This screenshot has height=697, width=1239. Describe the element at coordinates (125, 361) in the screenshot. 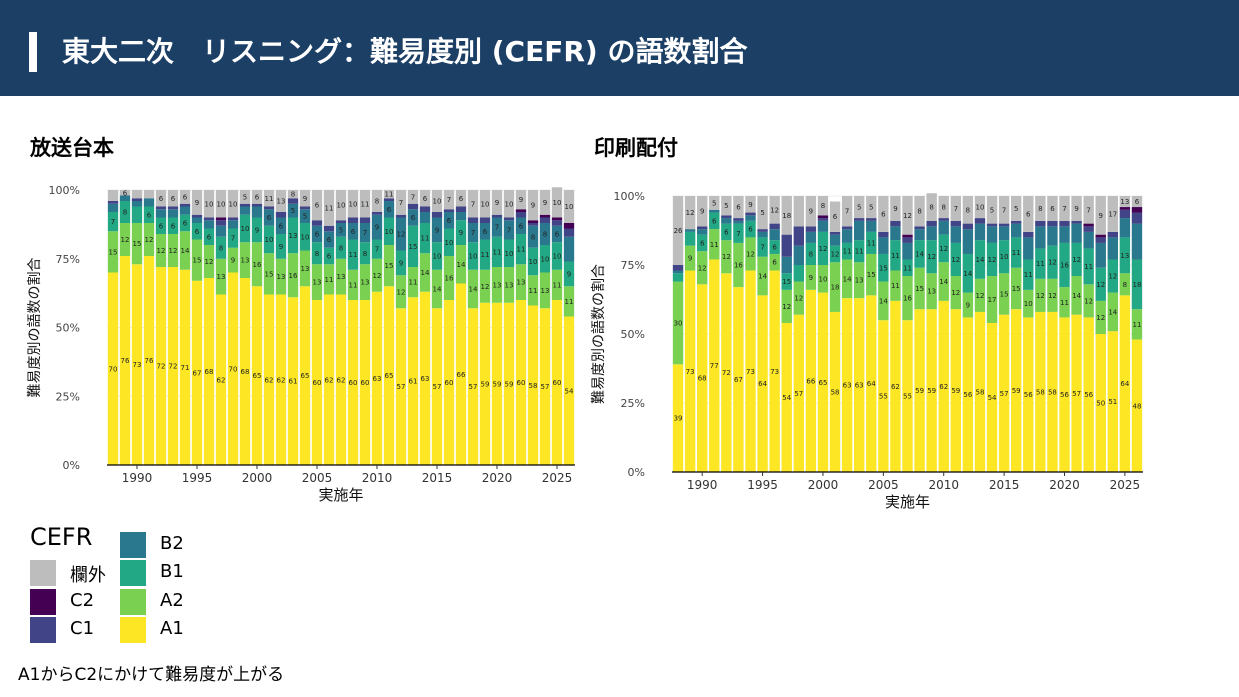

I see `data-label: 76` at that location.